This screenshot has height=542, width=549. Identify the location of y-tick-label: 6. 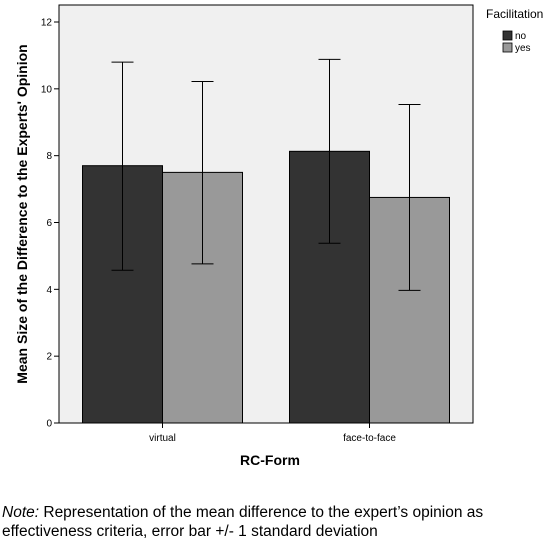
(49, 223).